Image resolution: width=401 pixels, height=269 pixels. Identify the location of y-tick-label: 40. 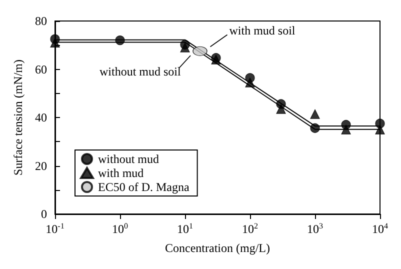
(41, 117).